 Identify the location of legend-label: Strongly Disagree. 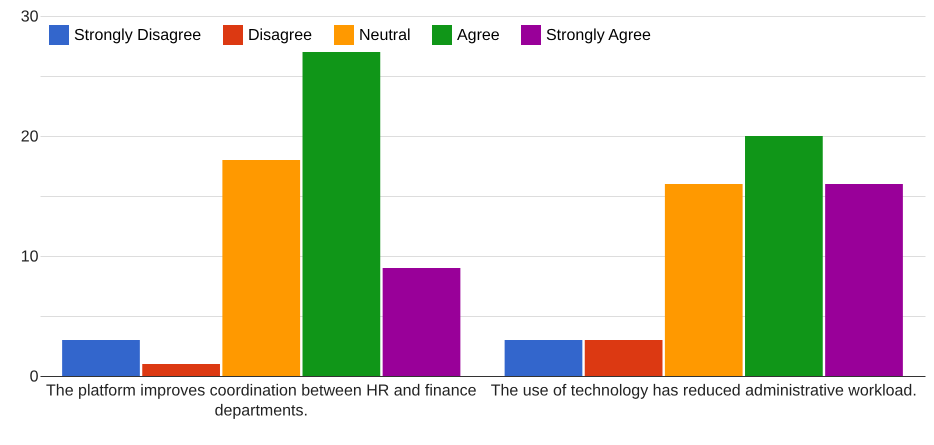
(138, 35).